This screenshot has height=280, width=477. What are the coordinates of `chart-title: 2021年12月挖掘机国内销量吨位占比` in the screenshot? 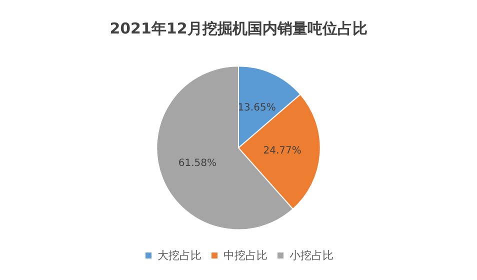 It's located at (239, 29).